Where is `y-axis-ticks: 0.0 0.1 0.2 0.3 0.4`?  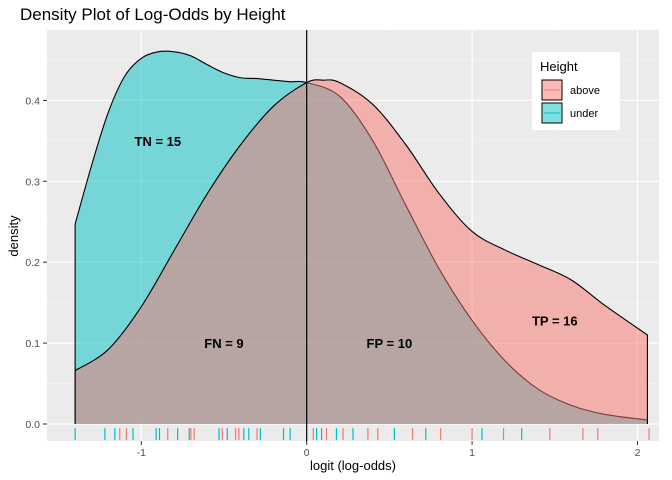 y-axis-ticks: 0.0 0.1 0.2 0.3 0.4 is located at coordinates (36, 263).